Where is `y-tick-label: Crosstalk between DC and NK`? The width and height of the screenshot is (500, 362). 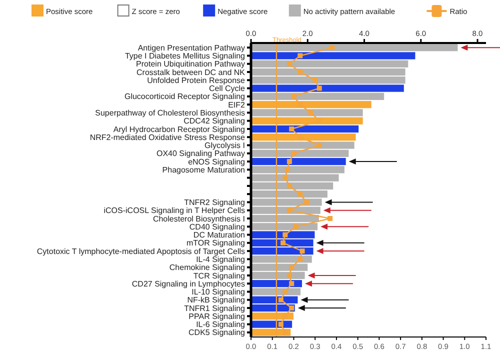
y-tick-label: Crosstalk between DC and NK is located at coordinates (191, 72).